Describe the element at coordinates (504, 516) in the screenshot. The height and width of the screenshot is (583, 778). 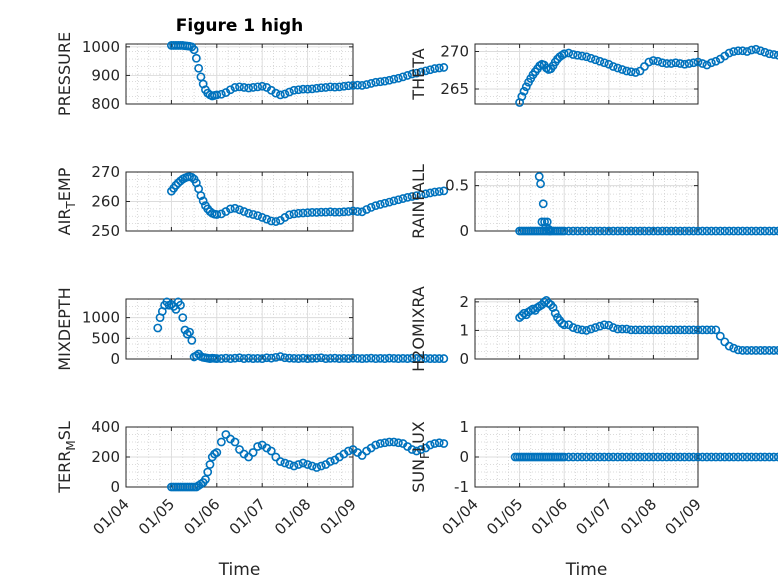
I see `x-tick-label: 01/05` at that location.